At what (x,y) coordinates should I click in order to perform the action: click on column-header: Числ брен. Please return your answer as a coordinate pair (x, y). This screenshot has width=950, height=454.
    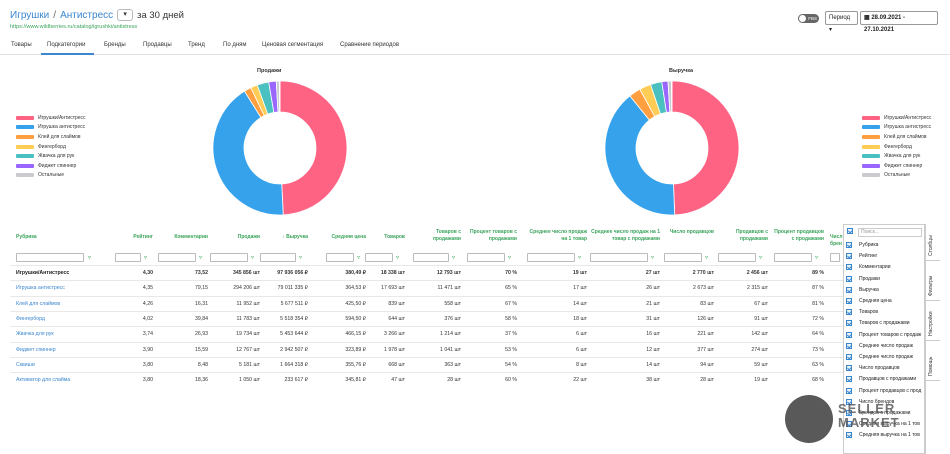
    Looking at the image, I should click on (836, 240).